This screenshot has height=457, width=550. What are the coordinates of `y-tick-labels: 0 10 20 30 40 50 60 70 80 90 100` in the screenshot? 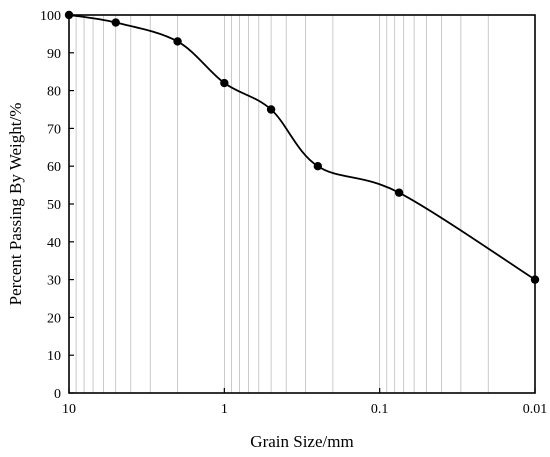 It's located at (50, 205).